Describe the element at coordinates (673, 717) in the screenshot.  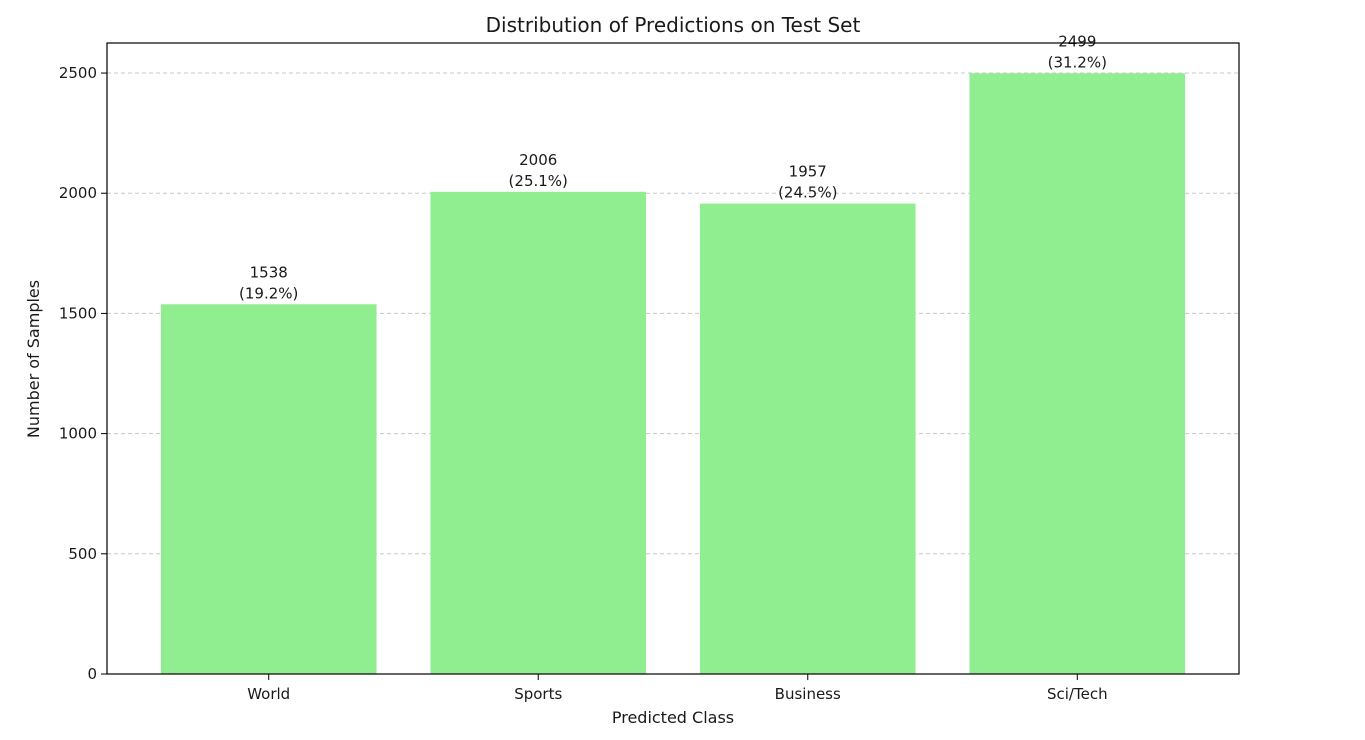
I see `x-axis-label: Predicted Class` at that location.